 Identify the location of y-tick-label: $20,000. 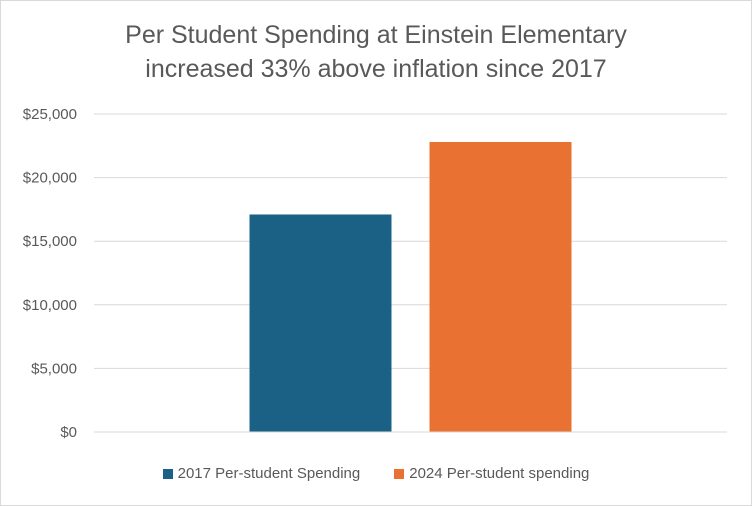
(50, 178).